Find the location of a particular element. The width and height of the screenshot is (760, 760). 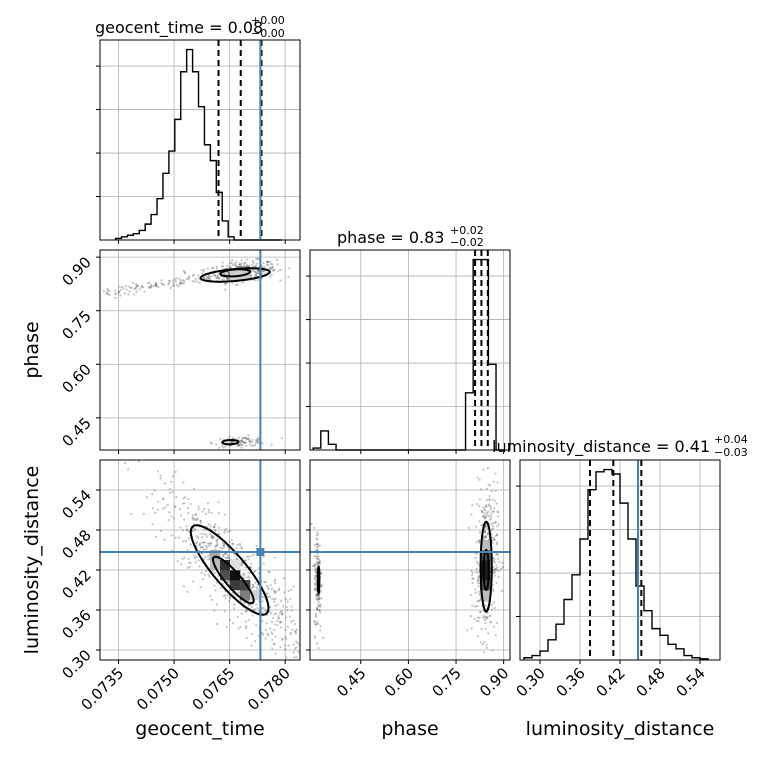

title-phase: phase = 0.83 is located at coordinates (390, 237).